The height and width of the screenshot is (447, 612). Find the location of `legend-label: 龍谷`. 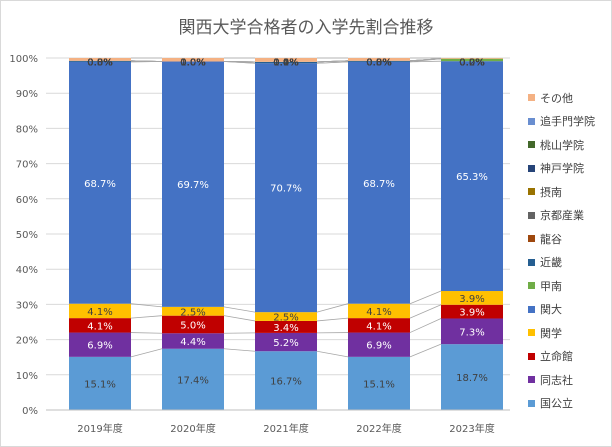

legend-label: 龍谷 is located at coordinates (551, 239).